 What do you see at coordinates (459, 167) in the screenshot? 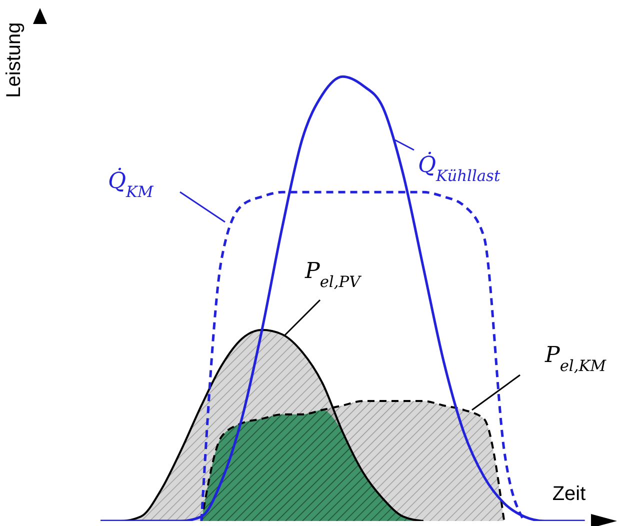
I see `legend-label: Q̇$_{Kühllast}$` at bounding box center [459, 167].